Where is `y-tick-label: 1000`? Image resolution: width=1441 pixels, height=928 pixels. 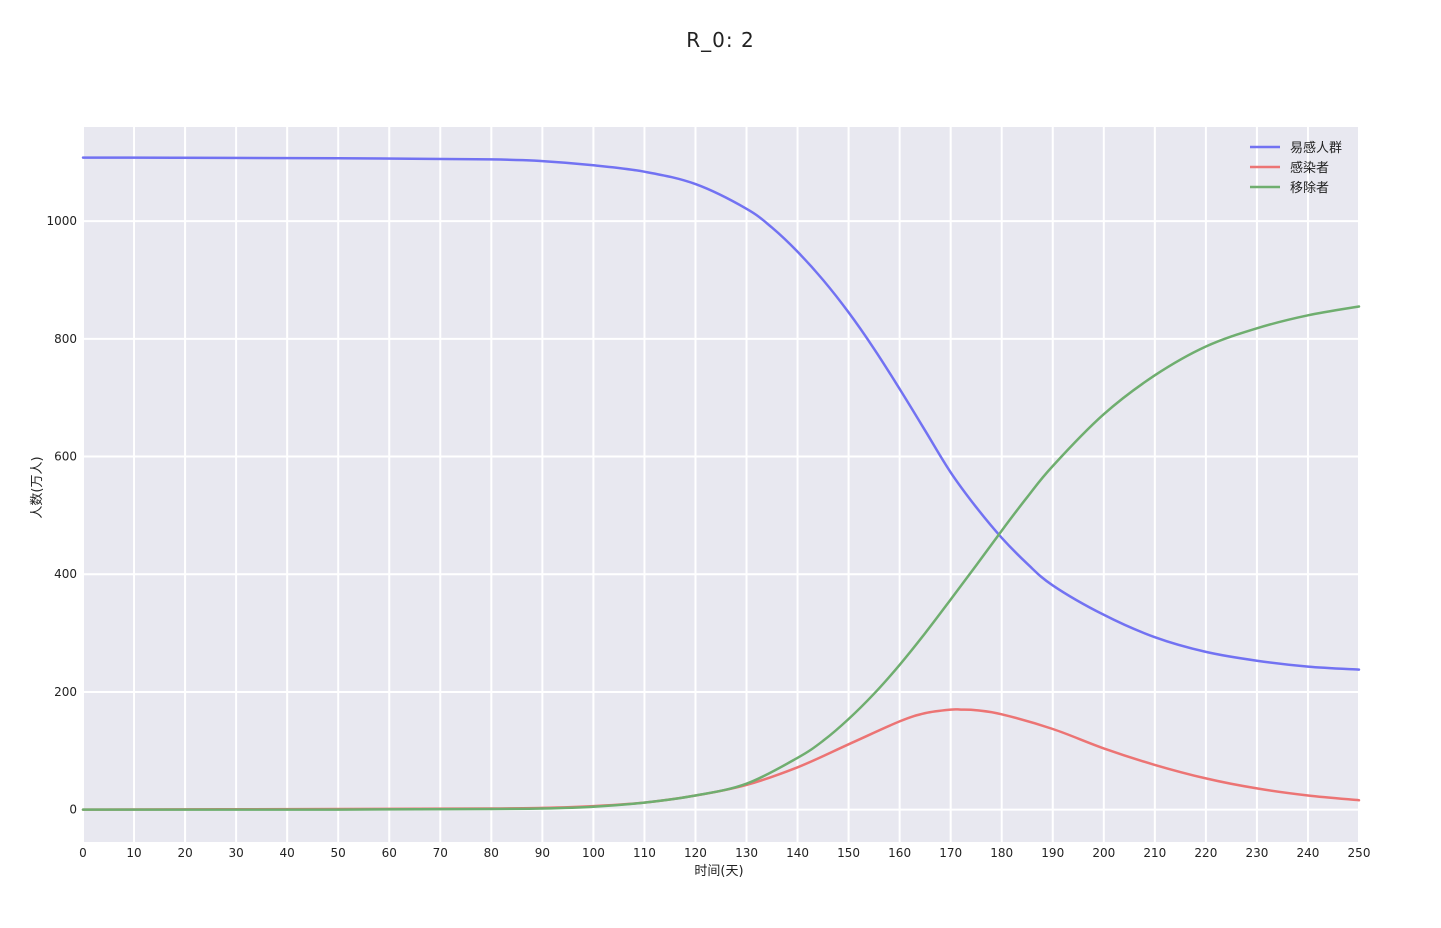
y-tick-label: 1000 is located at coordinates (61, 221).